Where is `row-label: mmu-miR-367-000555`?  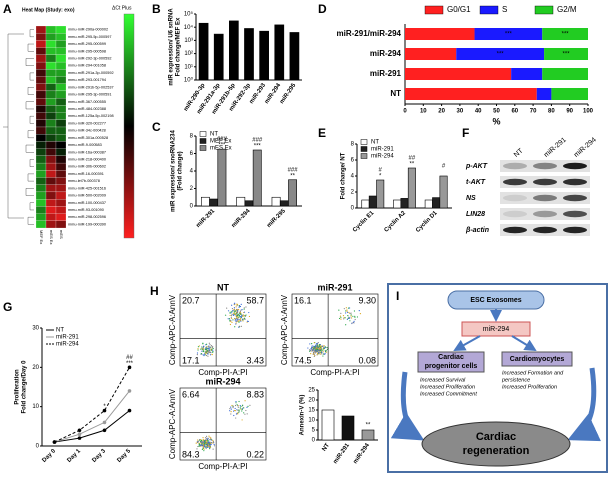 row-label: mmu-miR-367-000555 is located at coordinates (87, 102).